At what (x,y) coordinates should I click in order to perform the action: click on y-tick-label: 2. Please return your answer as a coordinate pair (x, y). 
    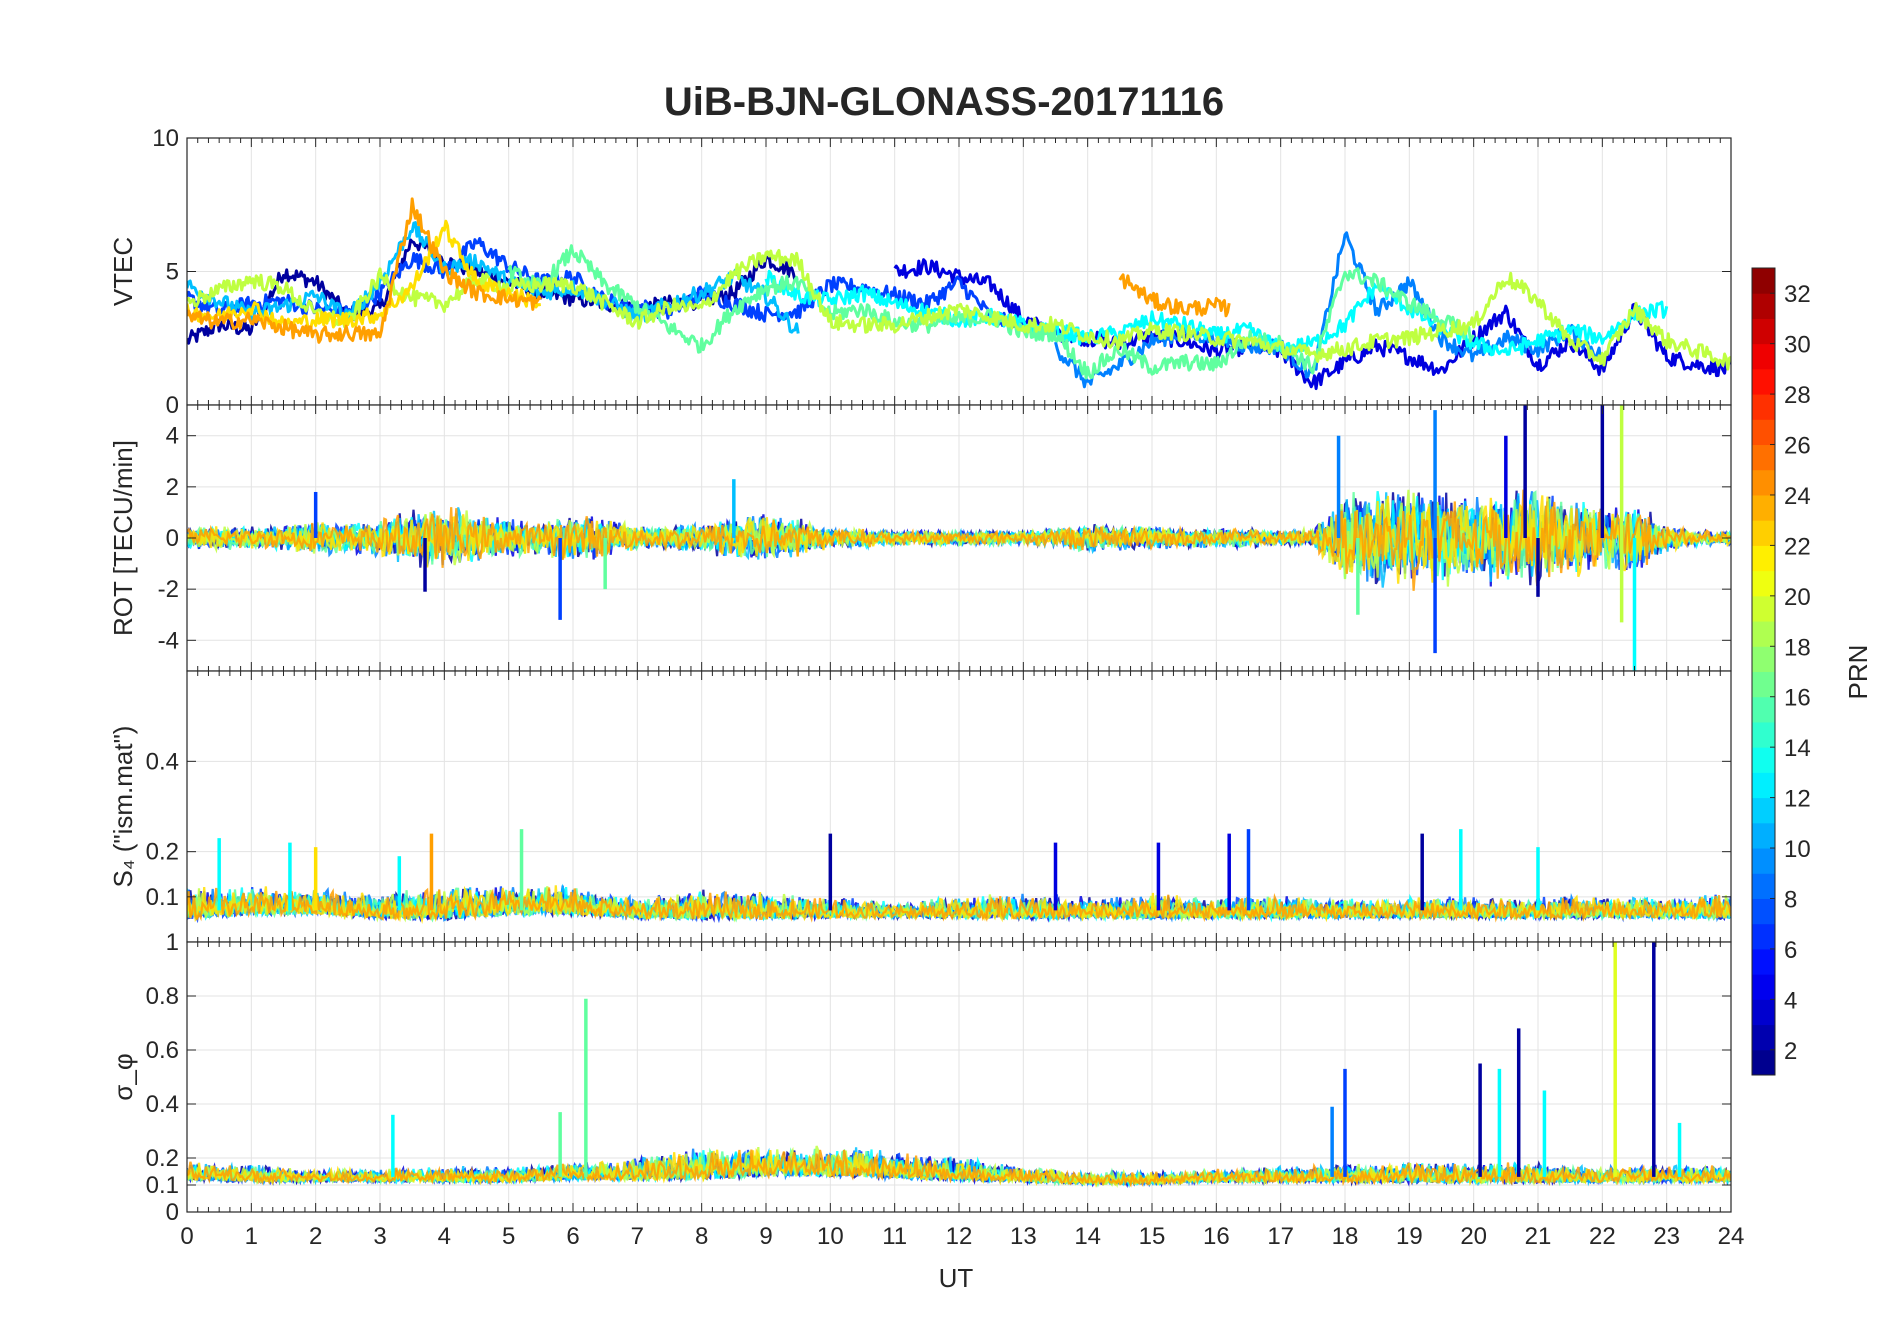
    Looking at the image, I should click on (172, 487).